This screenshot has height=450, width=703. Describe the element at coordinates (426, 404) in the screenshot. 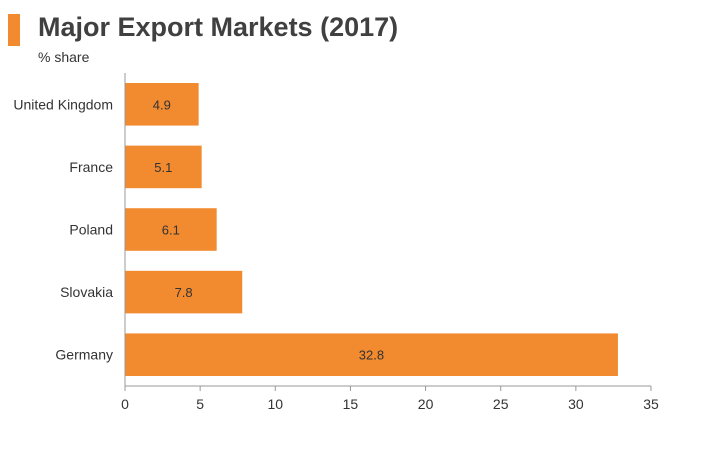

I see `x-tick-label: 20` at that location.